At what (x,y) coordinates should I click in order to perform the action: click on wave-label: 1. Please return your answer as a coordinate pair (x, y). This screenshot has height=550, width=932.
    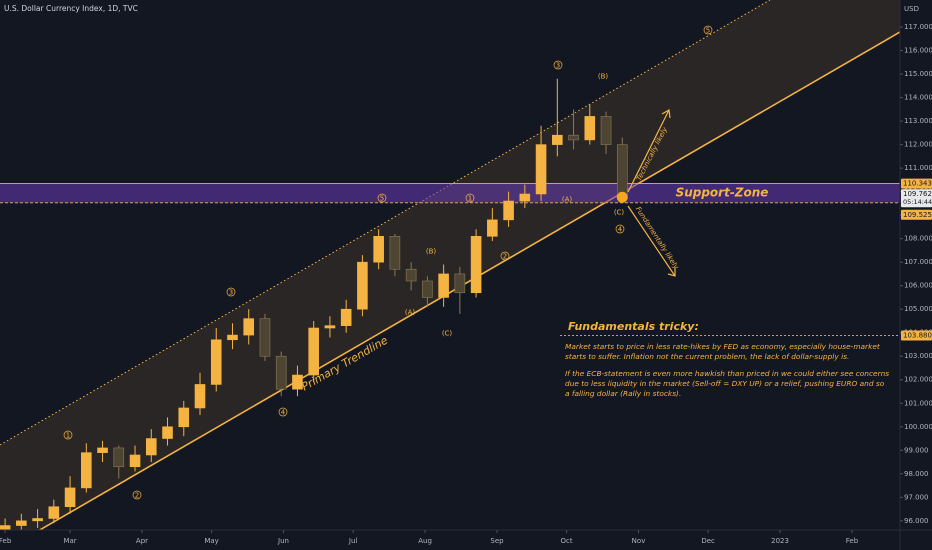
    Looking at the image, I should click on (68, 436).